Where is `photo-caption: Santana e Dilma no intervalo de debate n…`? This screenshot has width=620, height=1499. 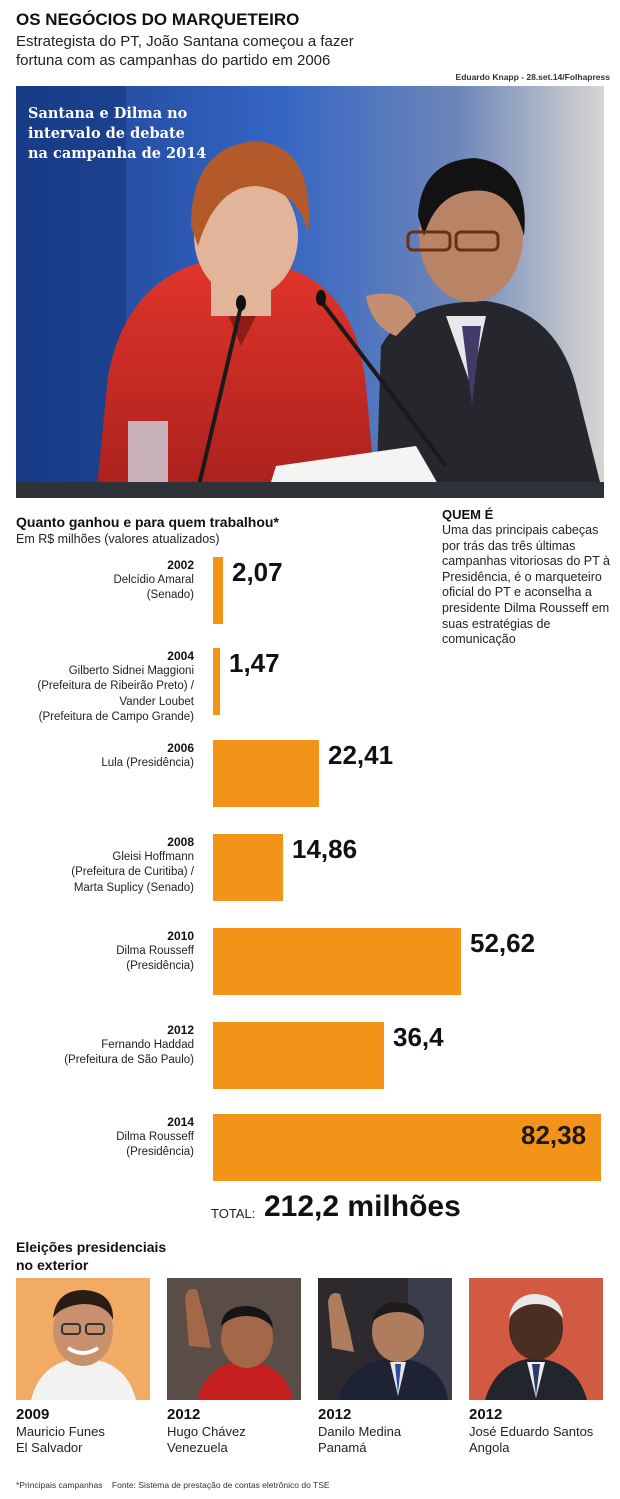 photo-caption: Santana e Dilma no intervalo de debate n… is located at coordinates (117, 133).